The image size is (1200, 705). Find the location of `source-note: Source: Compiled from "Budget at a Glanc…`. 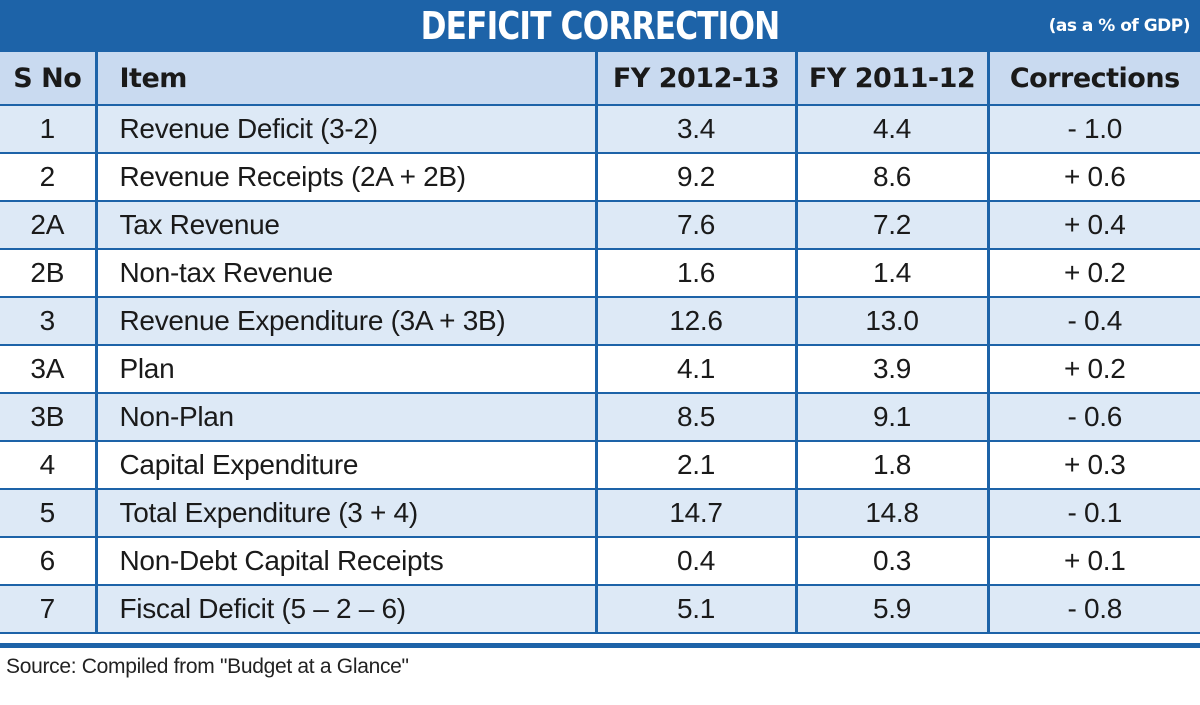

source-note: Source: Compiled from "Budget at a Glanc… is located at coordinates (207, 666).